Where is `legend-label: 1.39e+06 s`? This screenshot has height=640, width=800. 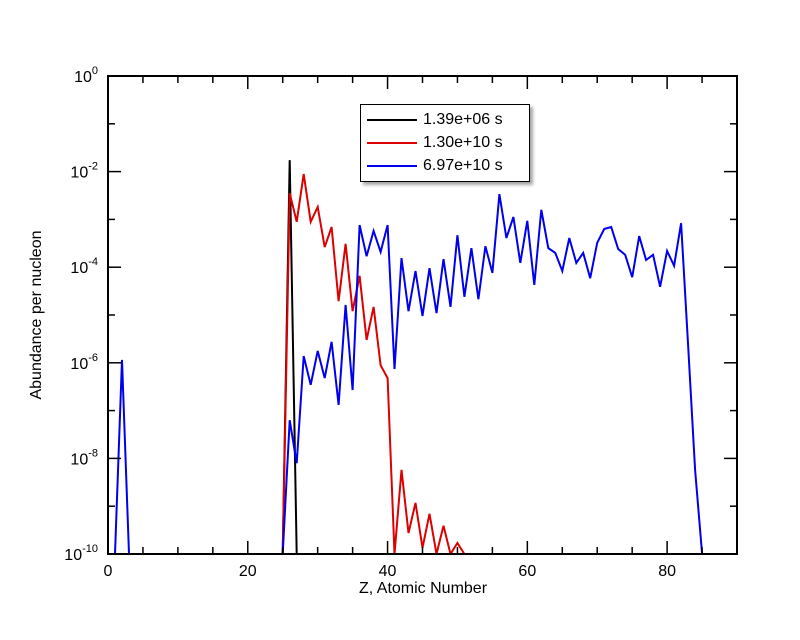 legend-label: 1.39e+06 s is located at coordinates (463, 119).